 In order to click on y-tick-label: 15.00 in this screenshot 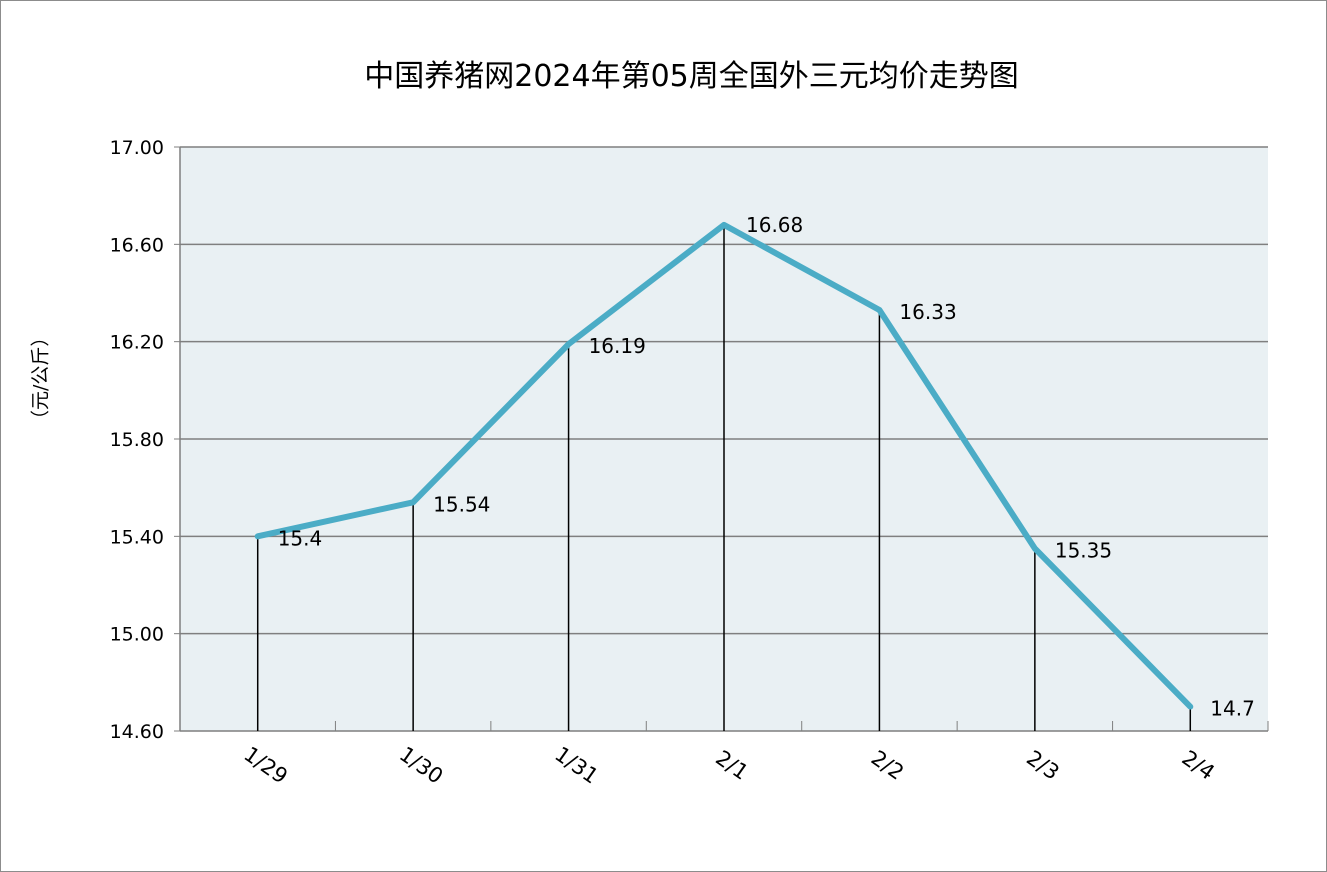, I will do `click(137, 635)`.